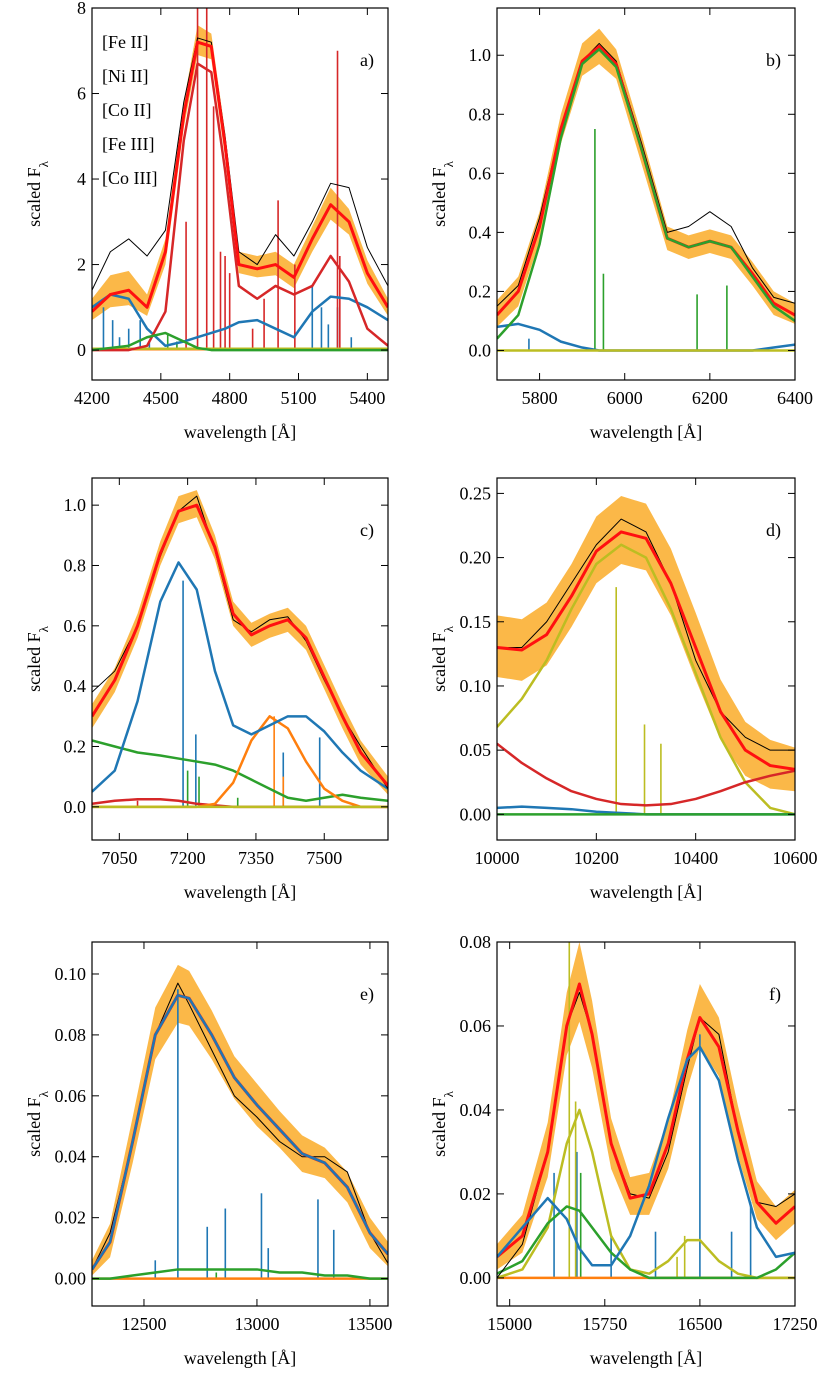 The height and width of the screenshot is (1385, 831). Describe the element at coordinates (81, 94) in the screenshot. I see `y-tick-label: 6` at that location.